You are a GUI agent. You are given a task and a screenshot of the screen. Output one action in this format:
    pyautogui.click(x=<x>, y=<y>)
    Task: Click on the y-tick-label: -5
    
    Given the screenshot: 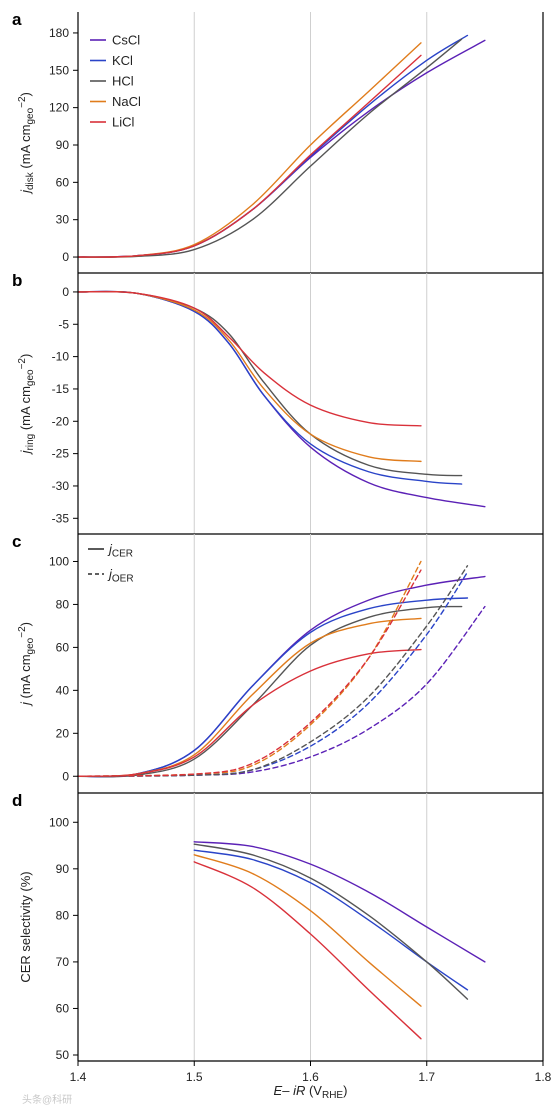 What is the action you would take?
    pyautogui.click(x=63, y=324)
    